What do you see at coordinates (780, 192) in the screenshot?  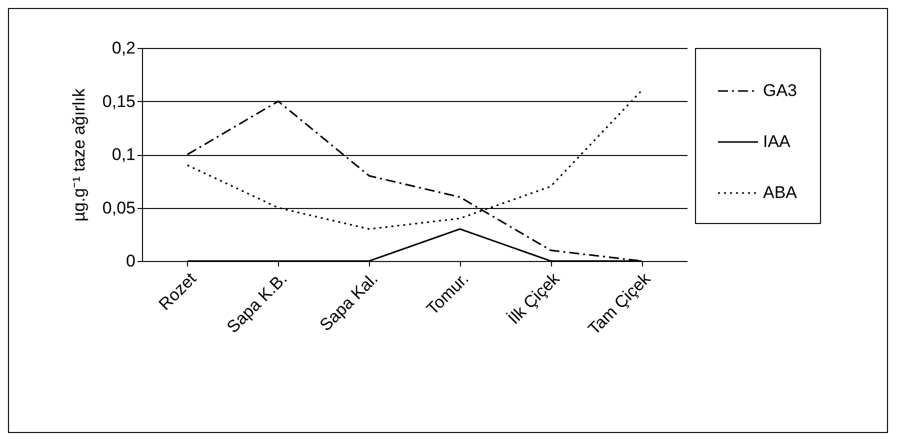 I see `legend-label: ABA` at bounding box center [780, 192].